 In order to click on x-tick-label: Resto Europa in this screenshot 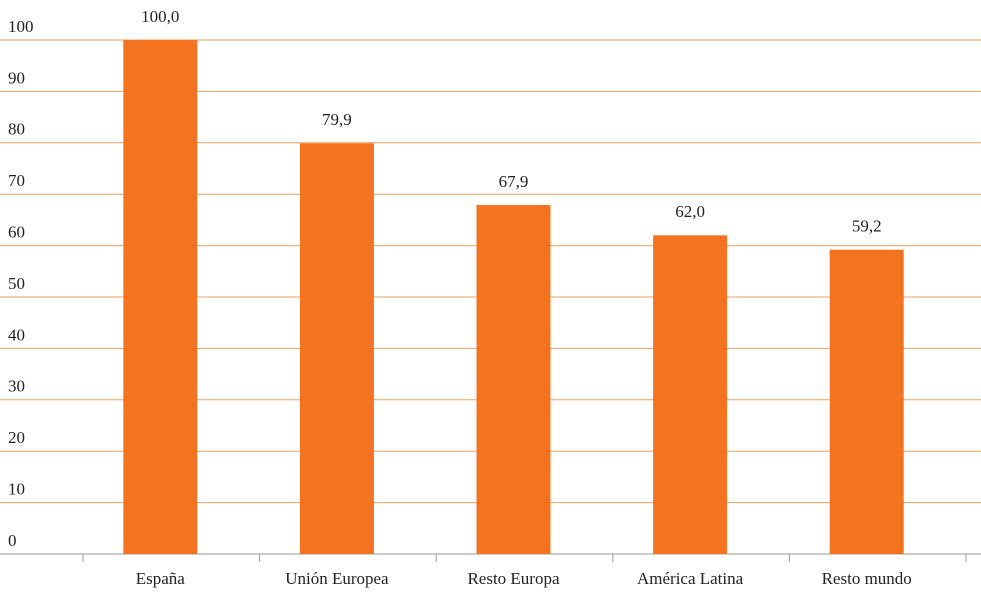, I will do `click(513, 578)`.